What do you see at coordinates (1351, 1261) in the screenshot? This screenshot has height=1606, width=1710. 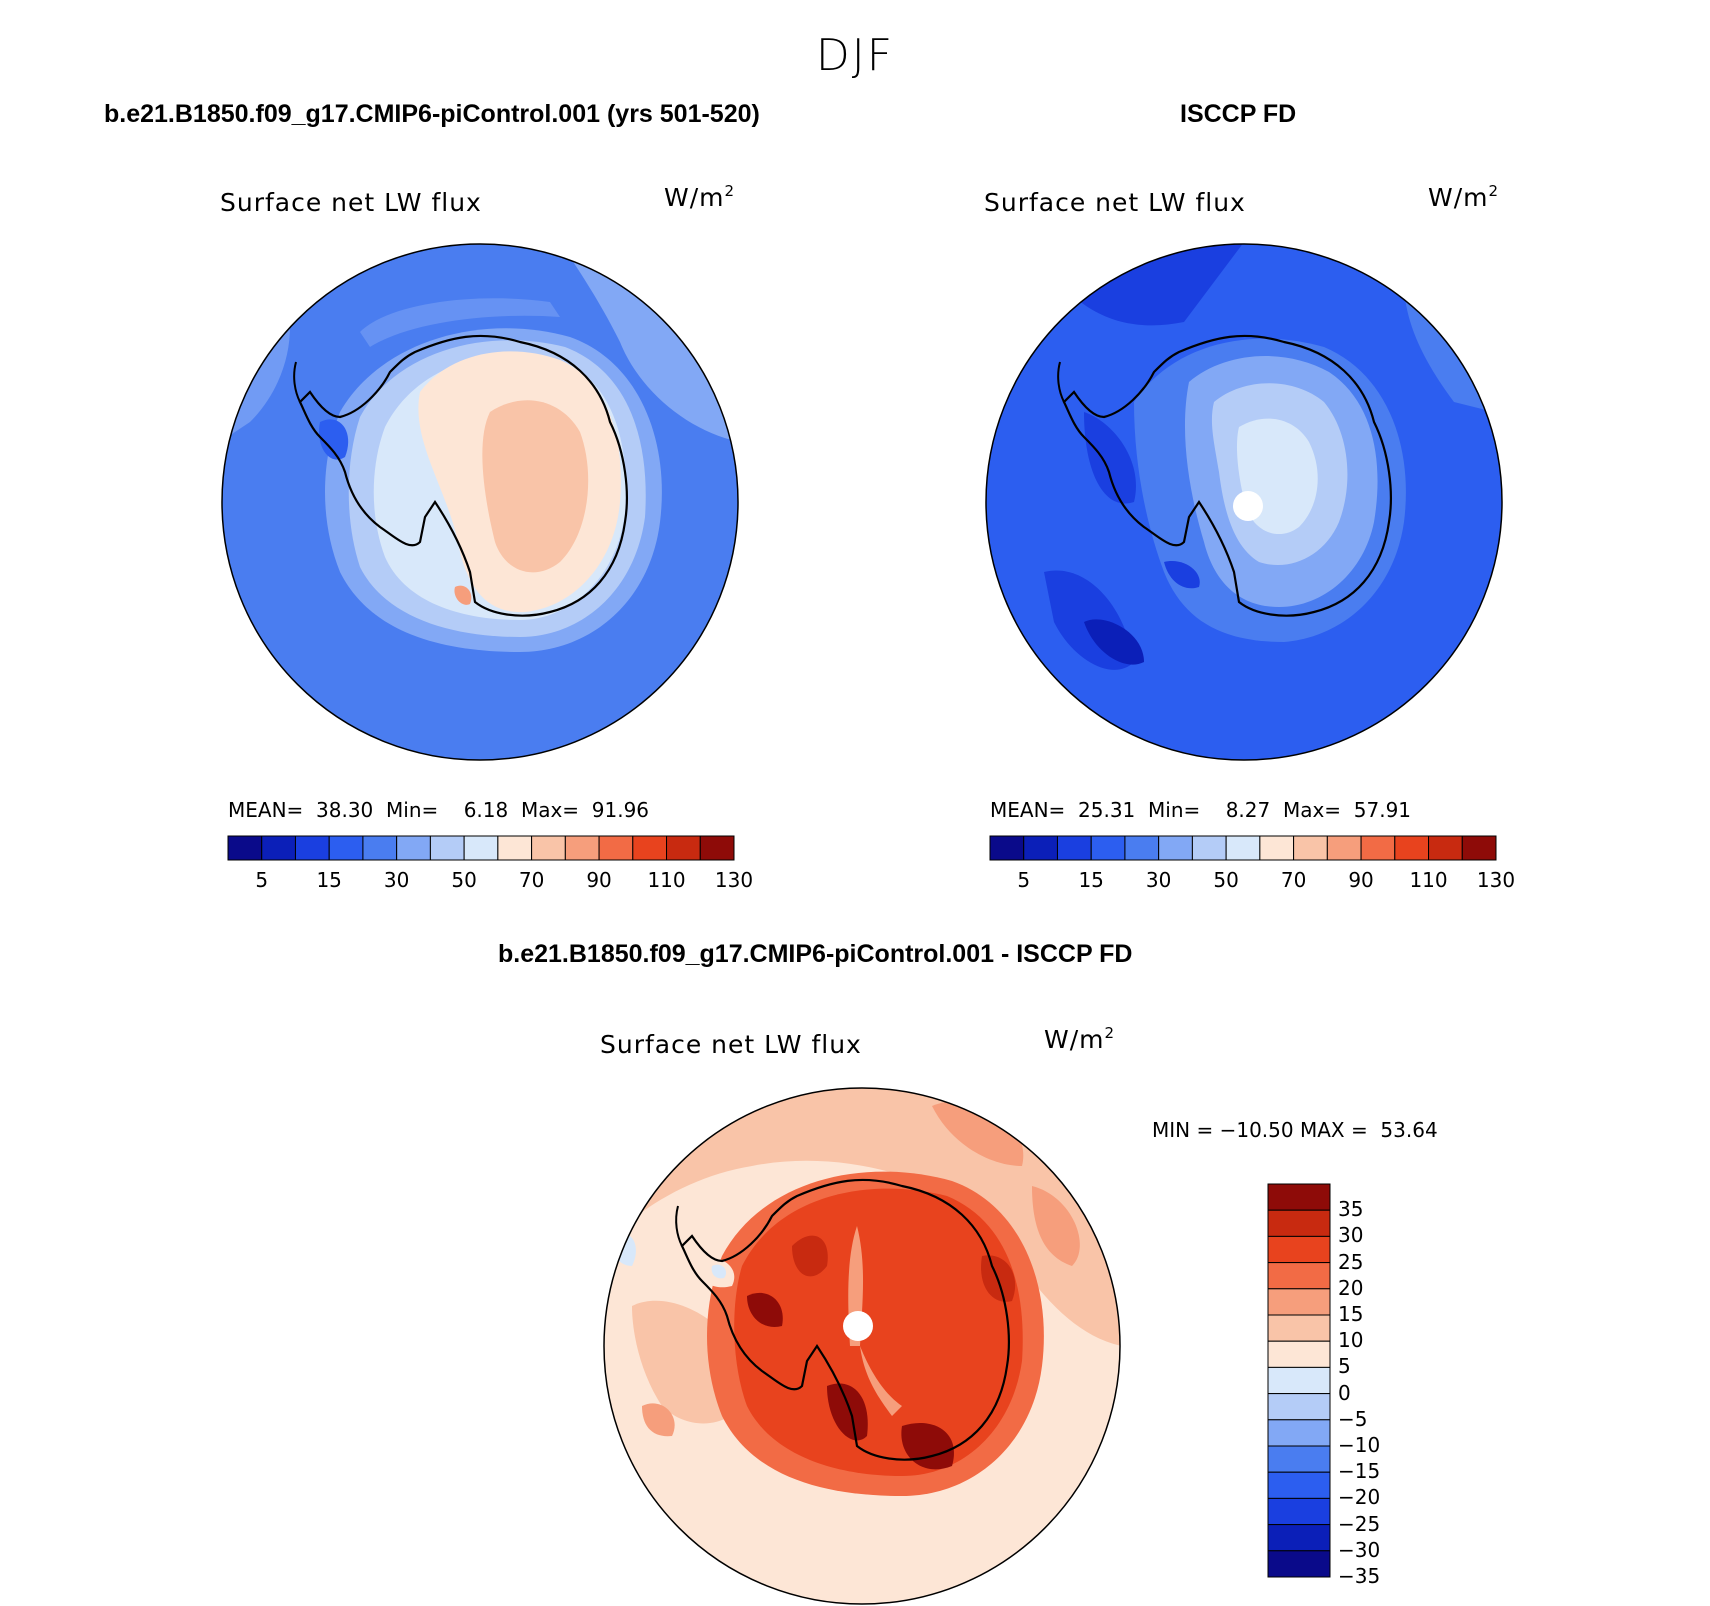 I see `colorbar-tick-label: 25` at bounding box center [1351, 1261].